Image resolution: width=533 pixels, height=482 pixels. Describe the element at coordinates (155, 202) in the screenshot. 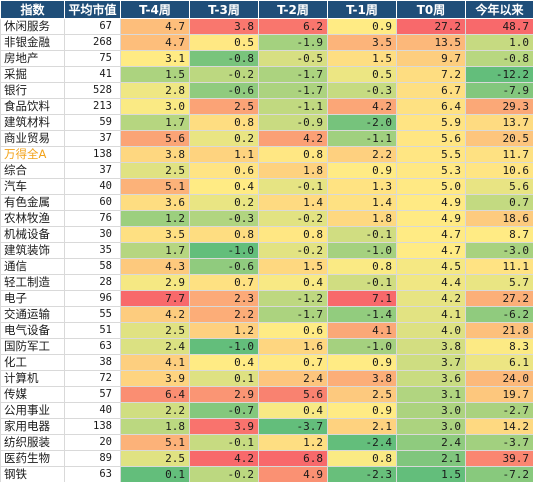

I see `return-cell-t4: 3.6` at that location.